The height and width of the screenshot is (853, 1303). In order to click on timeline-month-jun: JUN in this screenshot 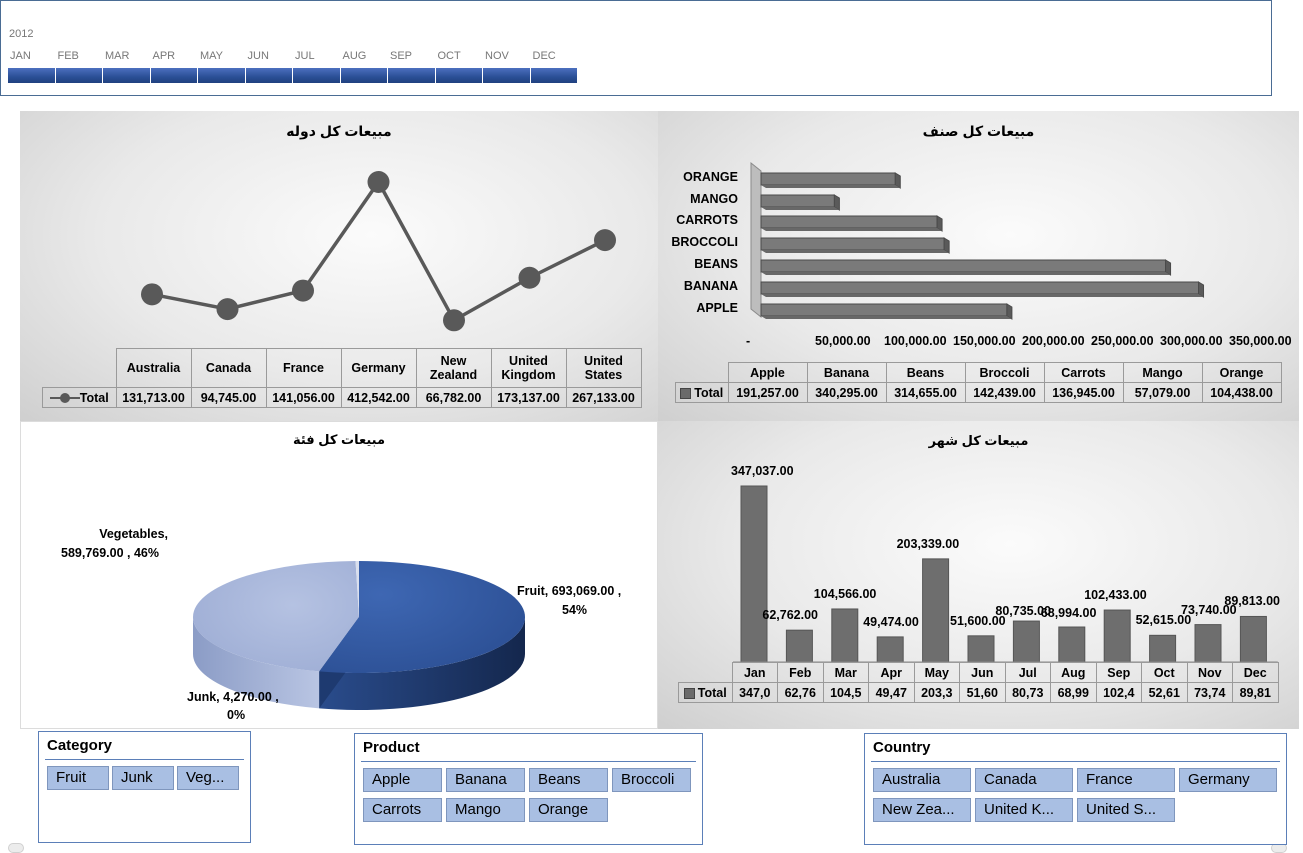, I will do `click(269, 67)`.